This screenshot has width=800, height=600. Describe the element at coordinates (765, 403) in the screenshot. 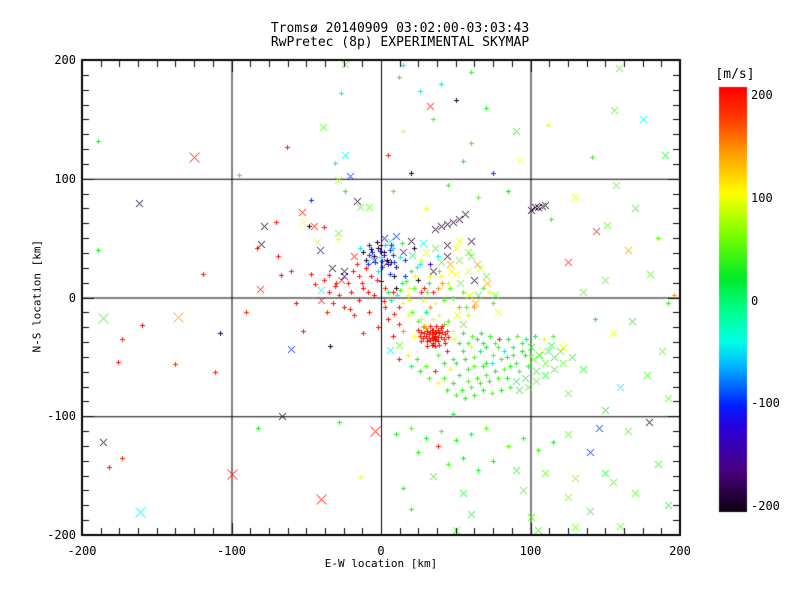

I see `colorbar-tick-label: -100` at that location.